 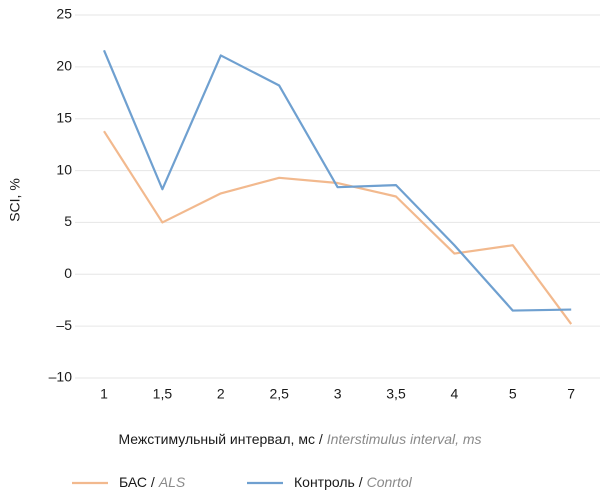 What do you see at coordinates (64, 169) in the screenshot?
I see `y-tick-label: 10` at bounding box center [64, 169].